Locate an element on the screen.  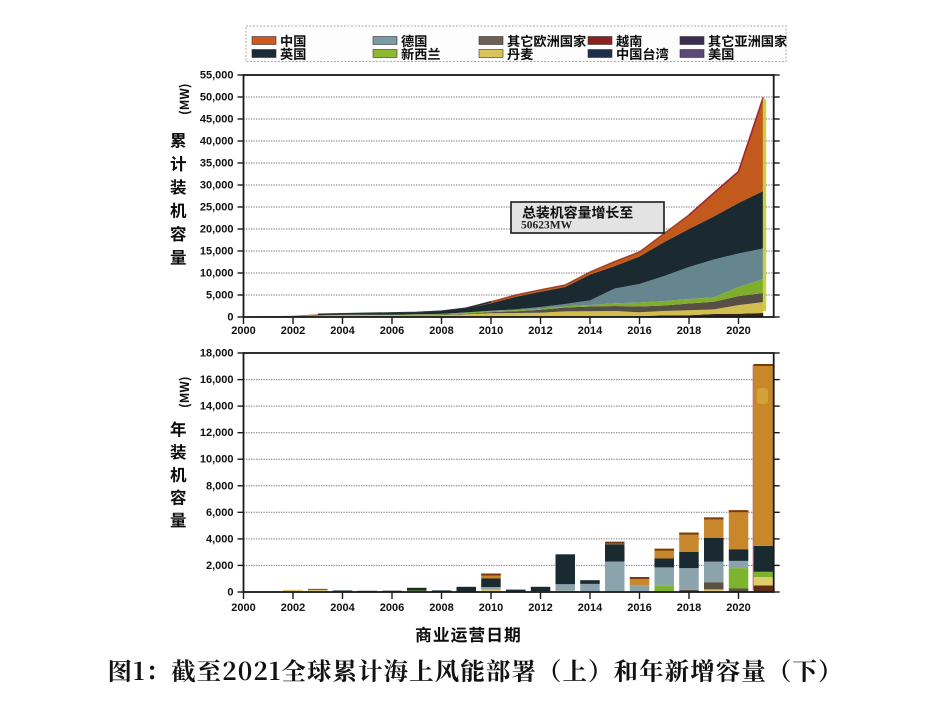
svg-text: 12,000 is located at coordinates (217, 433).